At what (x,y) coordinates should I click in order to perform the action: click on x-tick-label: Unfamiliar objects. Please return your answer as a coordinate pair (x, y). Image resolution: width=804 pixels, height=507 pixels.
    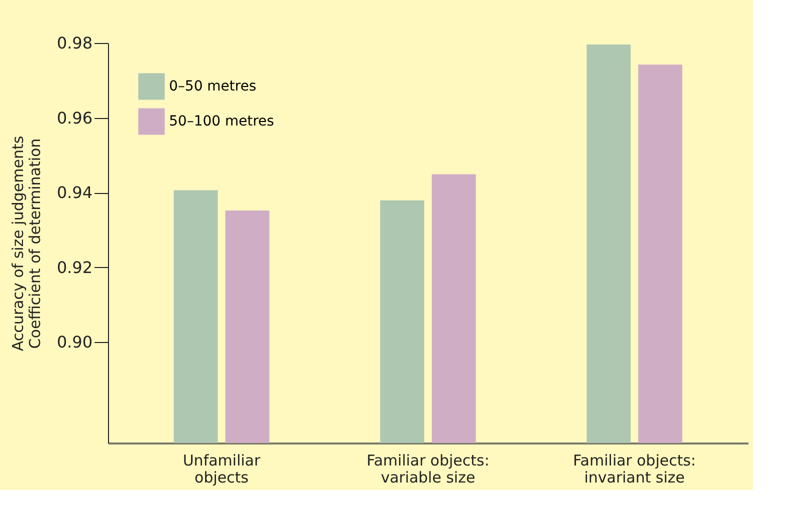
    Looking at the image, I should click on (222, 469).